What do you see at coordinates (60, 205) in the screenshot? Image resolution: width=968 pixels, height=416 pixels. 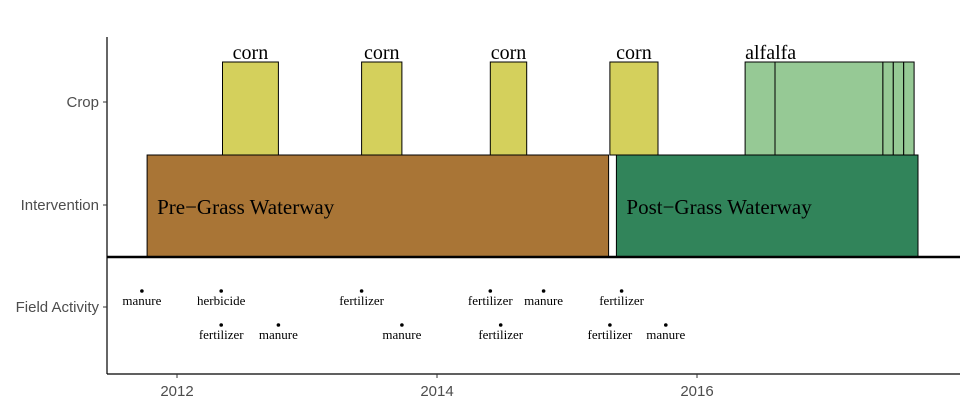 I see `y-row-label: Intervention` at bounding box center [60, 205].